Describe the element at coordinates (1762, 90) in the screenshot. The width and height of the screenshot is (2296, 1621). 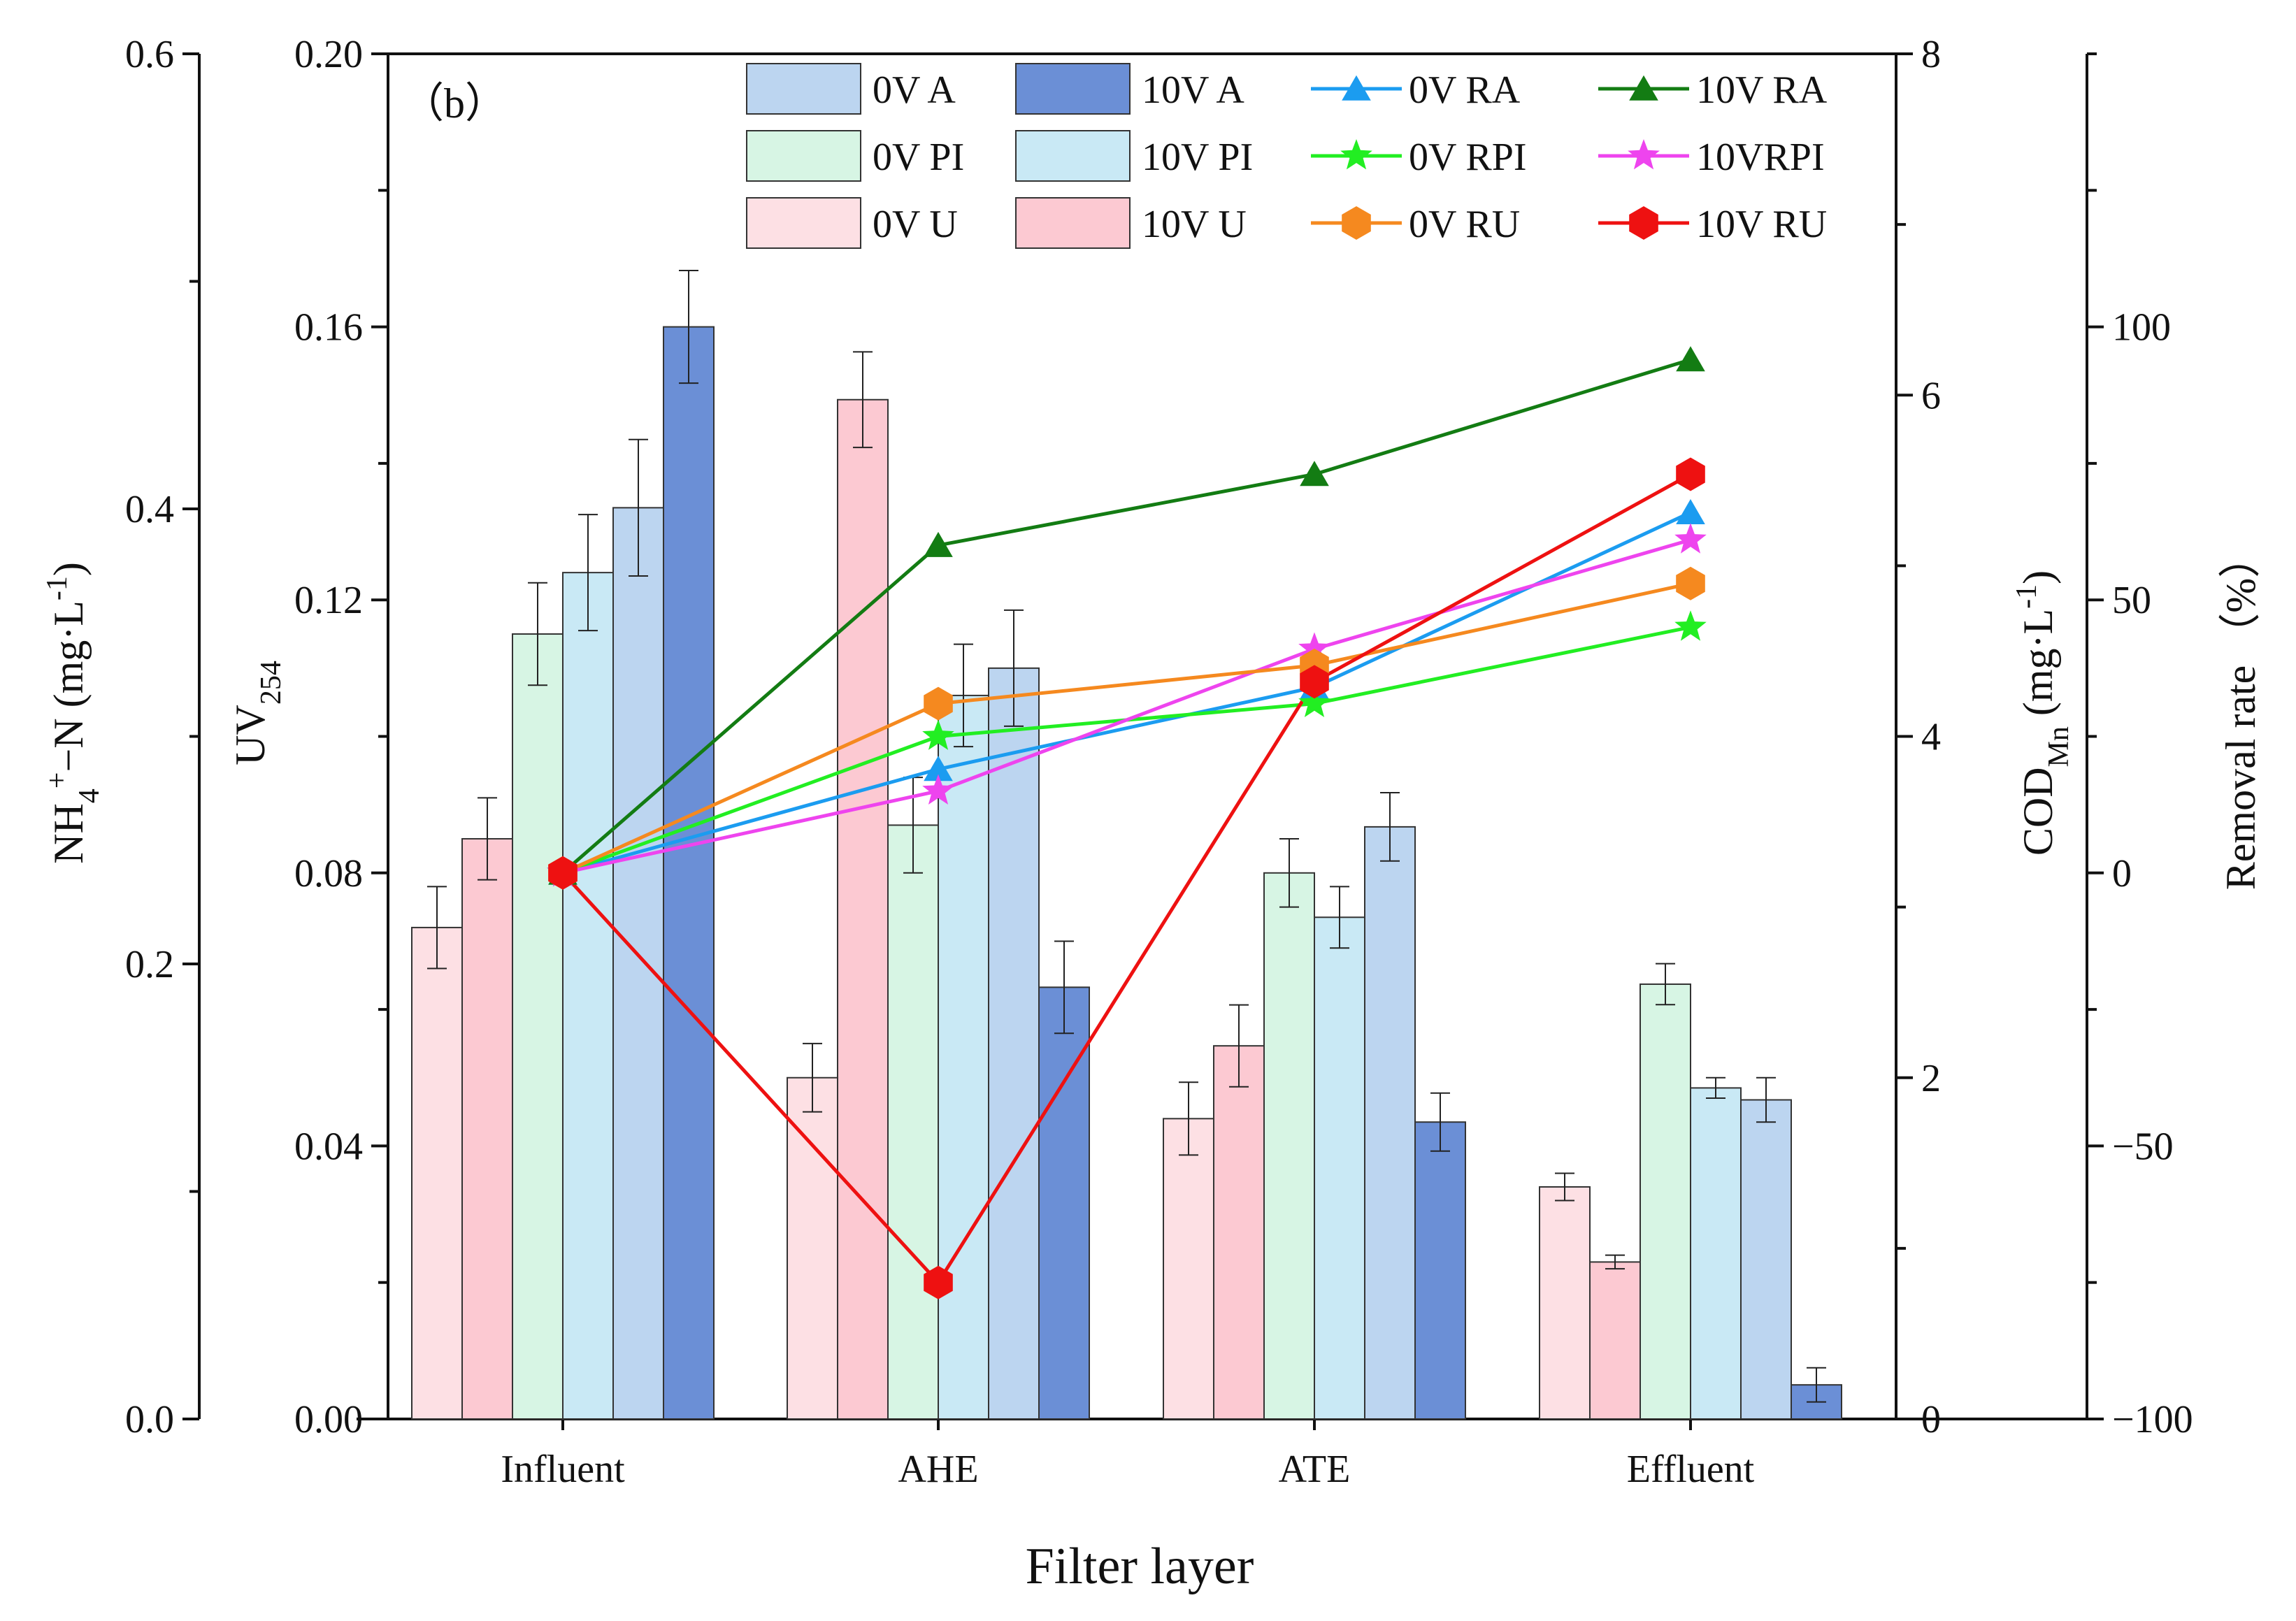
I see `legend-label: 10V RA` at that location.